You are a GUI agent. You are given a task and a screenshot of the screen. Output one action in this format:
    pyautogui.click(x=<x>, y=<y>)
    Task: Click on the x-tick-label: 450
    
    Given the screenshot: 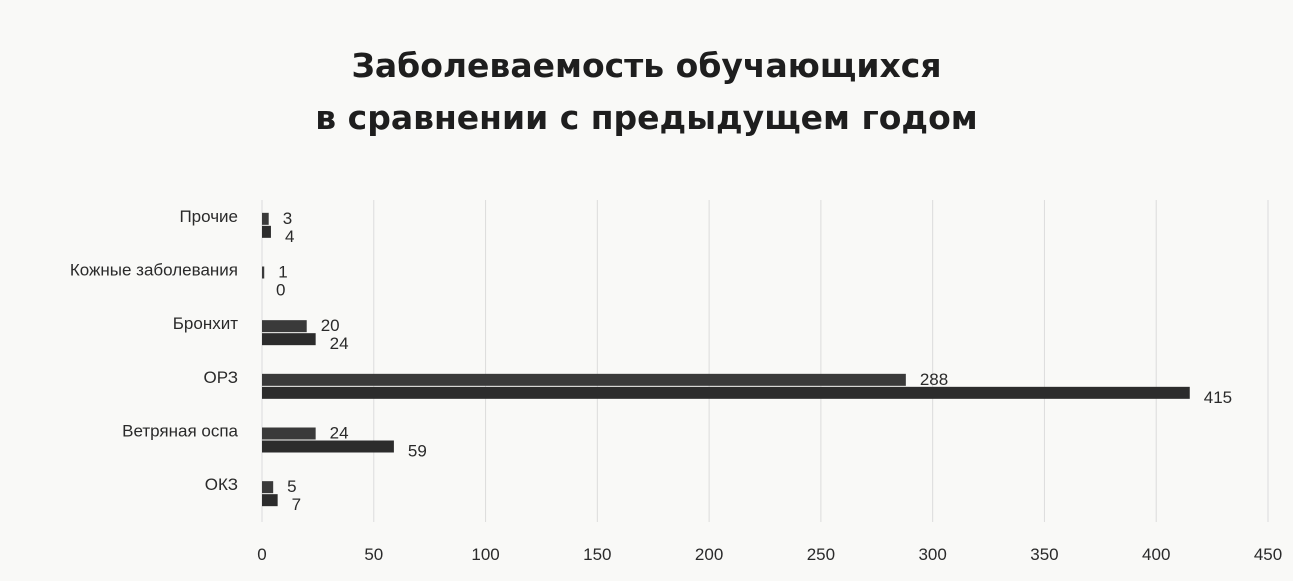 What is the action you would take?
    pyautogui.click(x=1268, y=554)
    